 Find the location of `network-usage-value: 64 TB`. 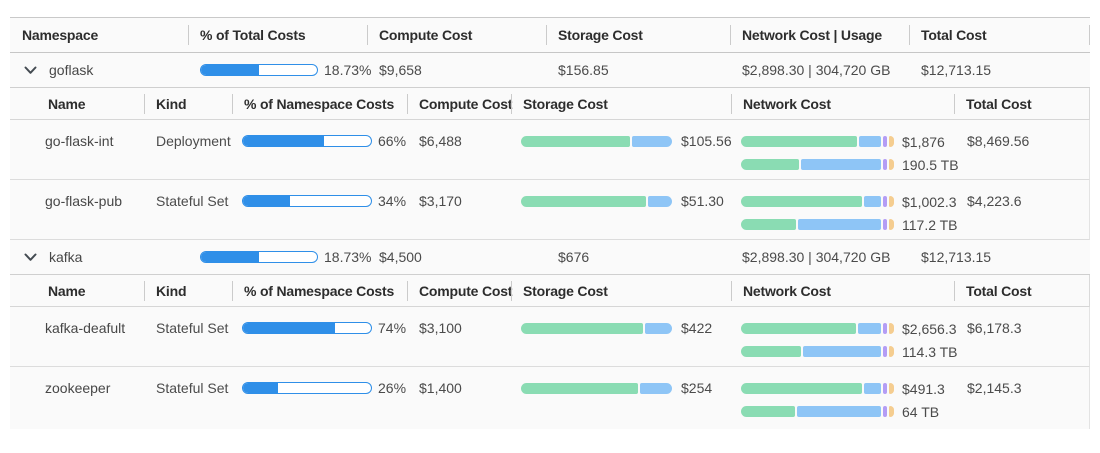

network-usage-value: 64 TB is located at coordinates (921, 411).